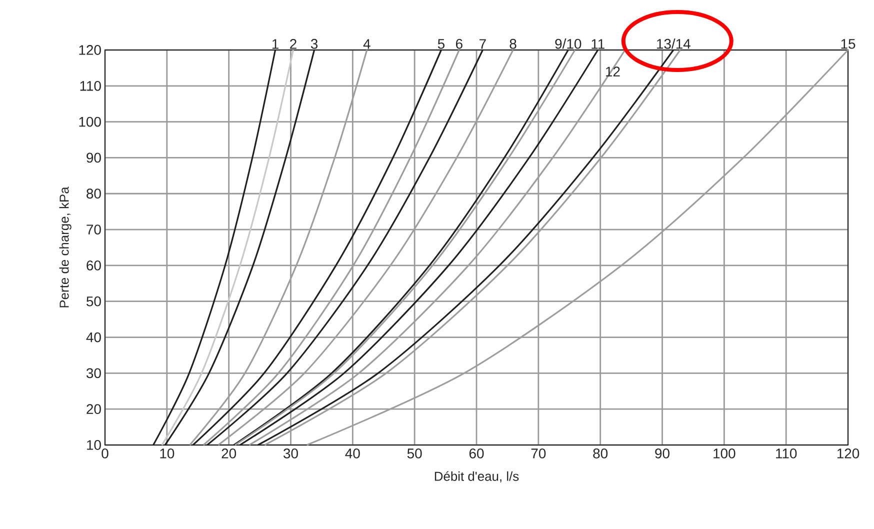 The height and width of the screenshot is (529, 874). I want to click on y-tick-label: 110, so click(90, 85).